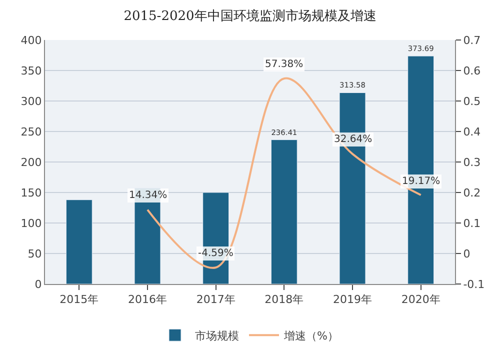 This screenshot has height=362, width=500. I want to click on y-tick-label: 200, so click(31, 162).